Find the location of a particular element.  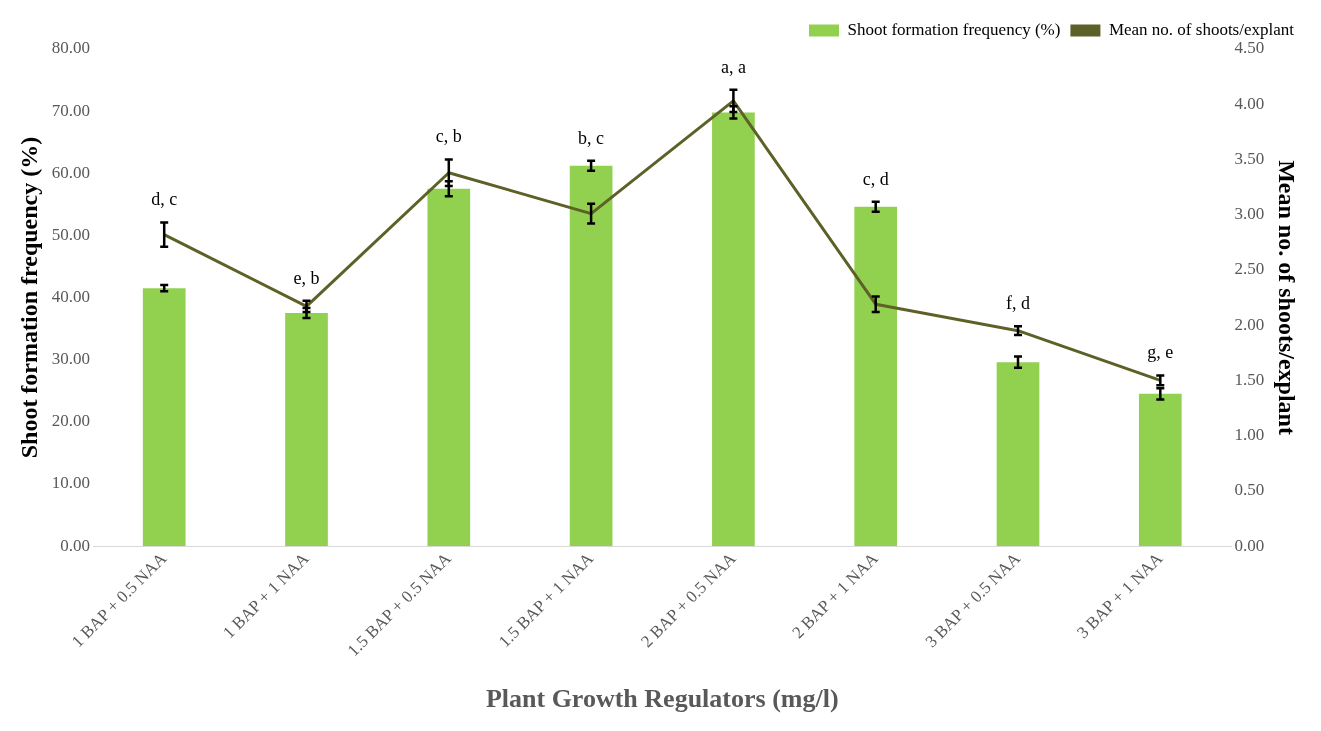

y2-axis-title: Mean no. of shoots/explant is located at coordinates (1287, 297).